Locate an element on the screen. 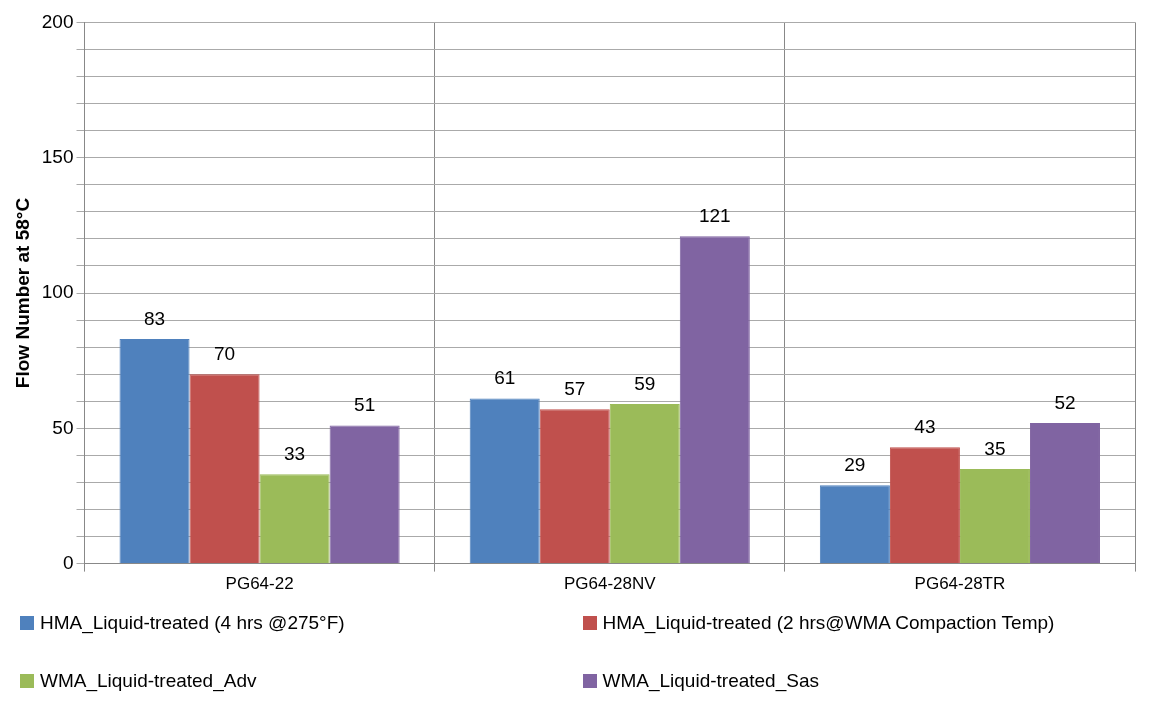 This screenshot has width=1153, height=713. y-axis-title: Flow Number at 58°C is located at coordinates (22, 293).